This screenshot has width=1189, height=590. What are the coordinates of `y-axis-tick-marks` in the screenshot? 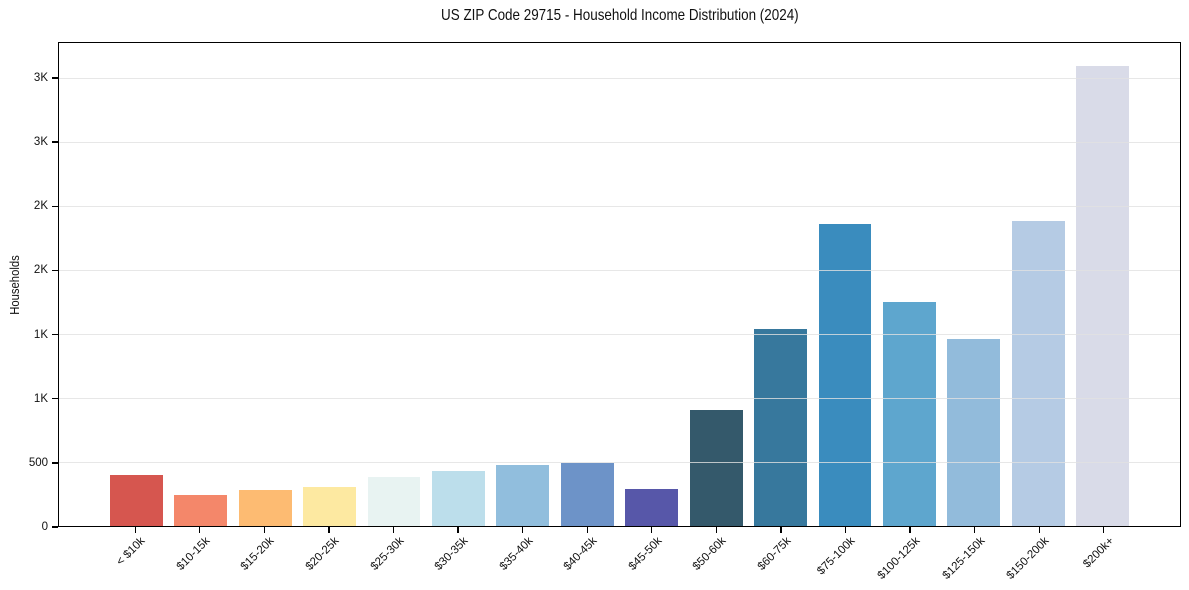 It's located at (55, 285).